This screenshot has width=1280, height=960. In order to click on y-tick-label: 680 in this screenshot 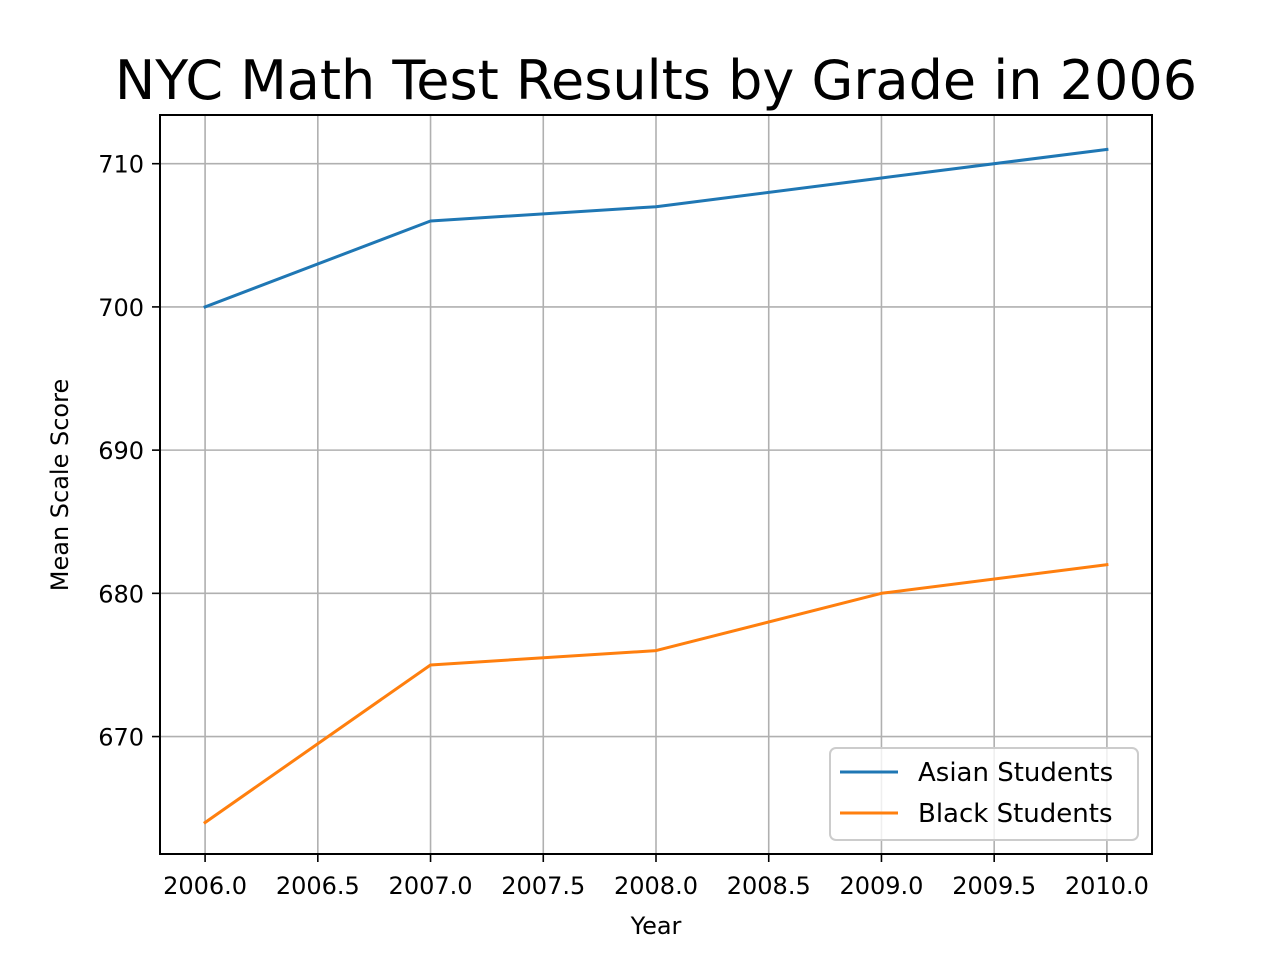, I will do `click(121, 594)`.